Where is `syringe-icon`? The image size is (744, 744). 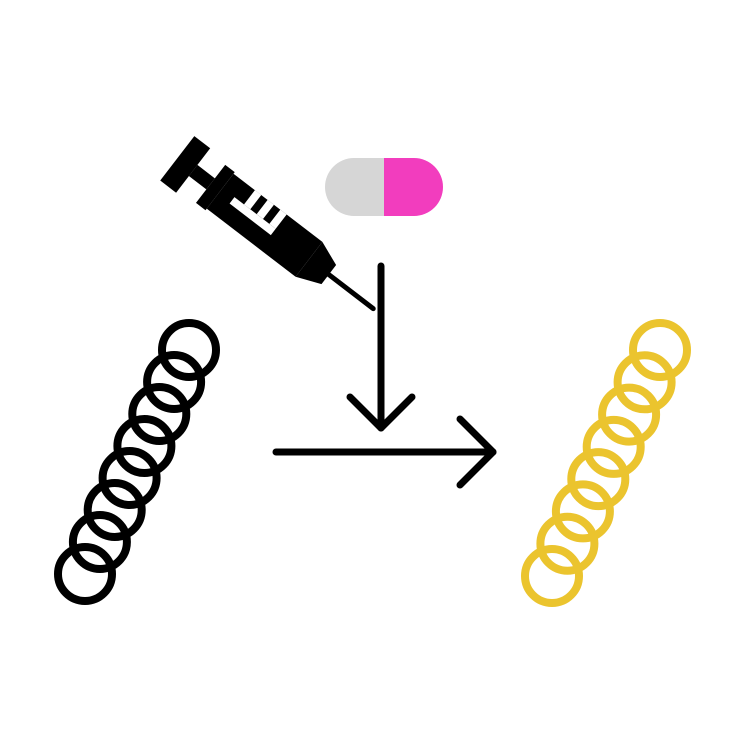
syringe-icon is located at coordinates (268, 224).